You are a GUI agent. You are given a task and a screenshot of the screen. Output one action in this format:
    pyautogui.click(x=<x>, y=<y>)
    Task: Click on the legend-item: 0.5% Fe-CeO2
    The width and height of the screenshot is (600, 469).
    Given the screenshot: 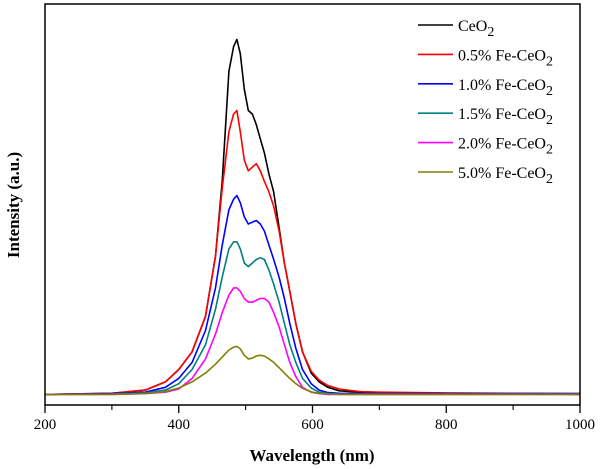 What is the action you would take?
    pyautogui.click(x=485, y=58)
    